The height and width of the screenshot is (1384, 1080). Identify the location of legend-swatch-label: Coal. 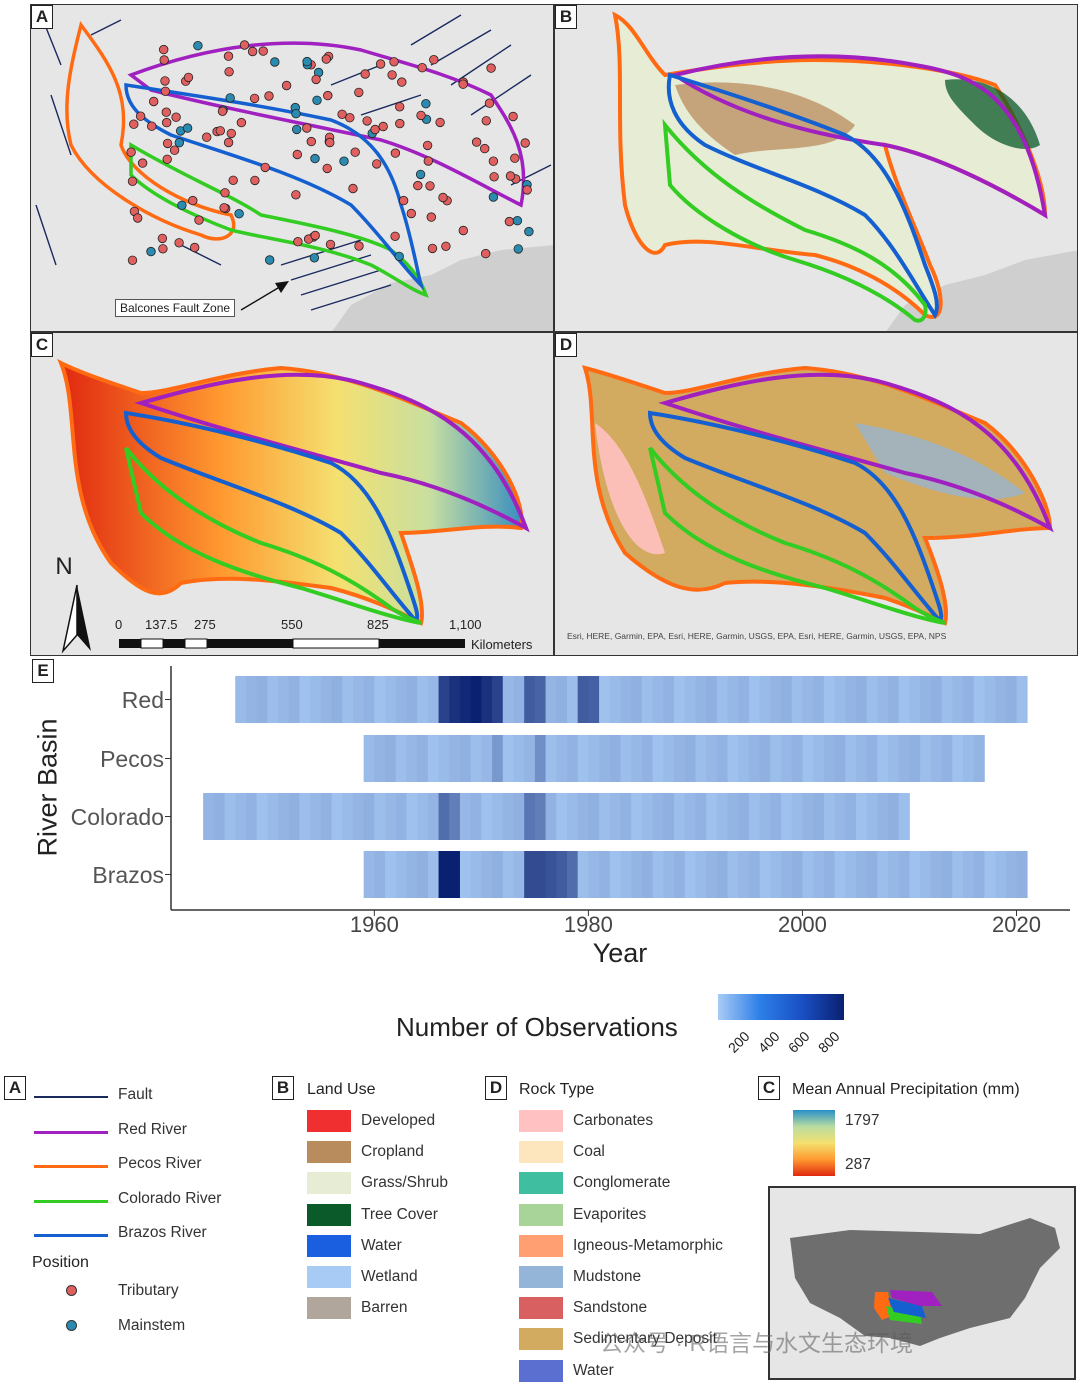
(589, 1152).